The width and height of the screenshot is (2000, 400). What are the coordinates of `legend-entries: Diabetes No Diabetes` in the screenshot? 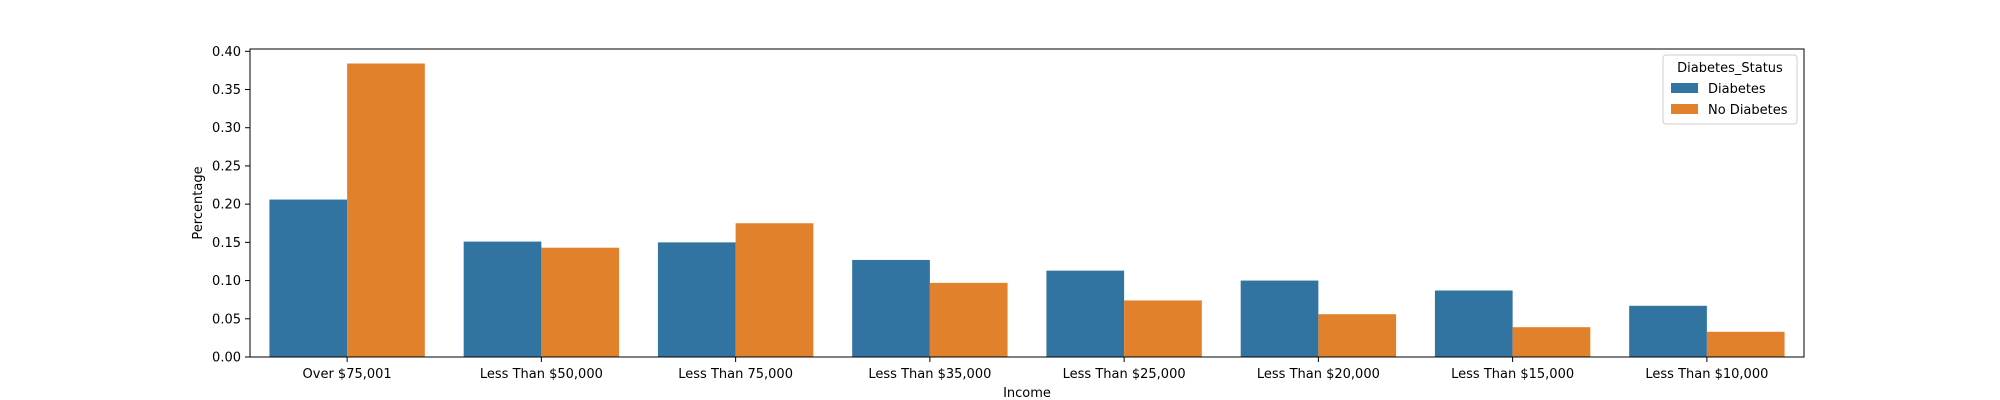 It's located at (1729, 100).